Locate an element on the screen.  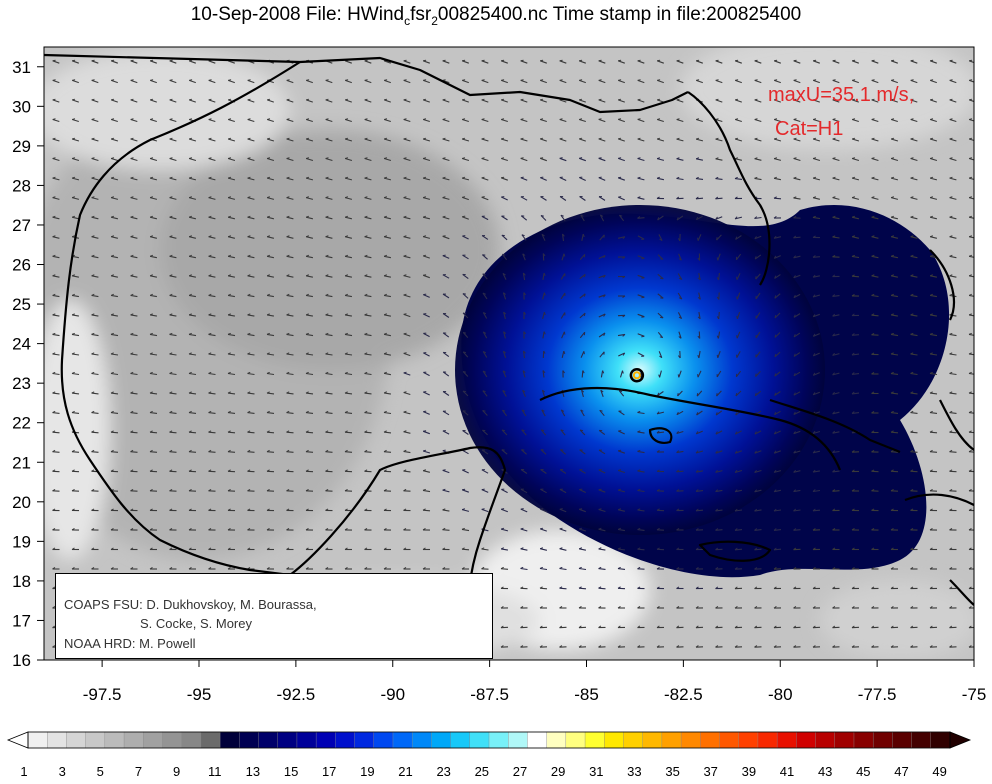
category-label: Cat=H1 is located at coordinates (809, 129).